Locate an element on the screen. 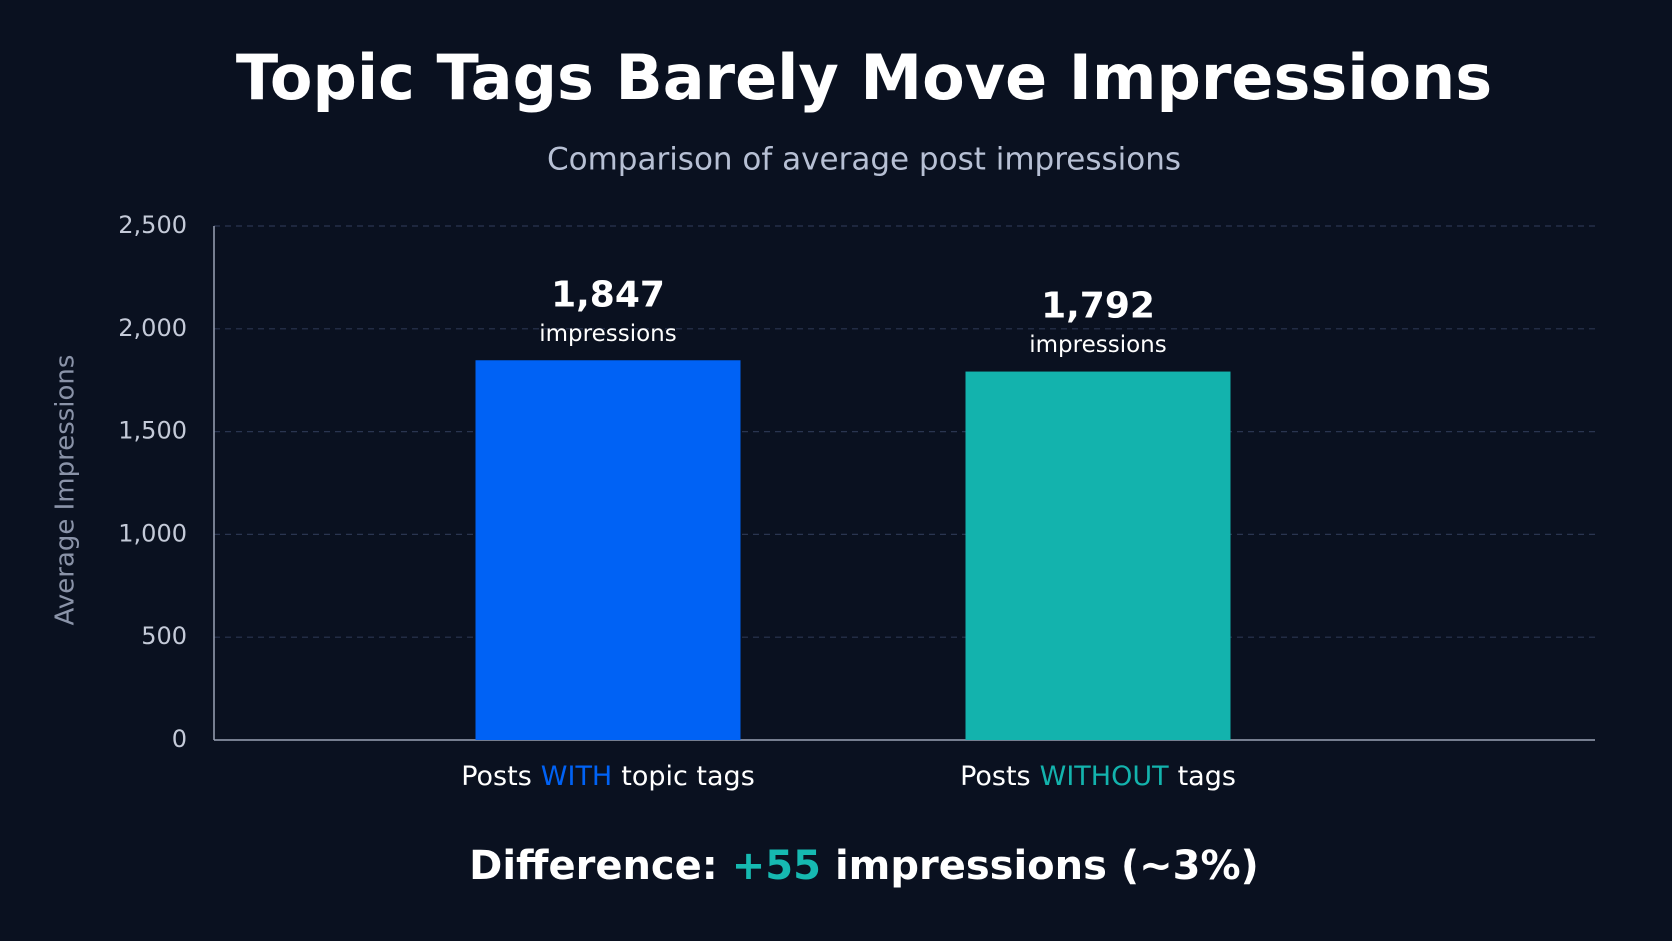 The height and width of the screenshot is (941, 1672). y-tick-label: 2,500 is located at coordinates (152, 225).